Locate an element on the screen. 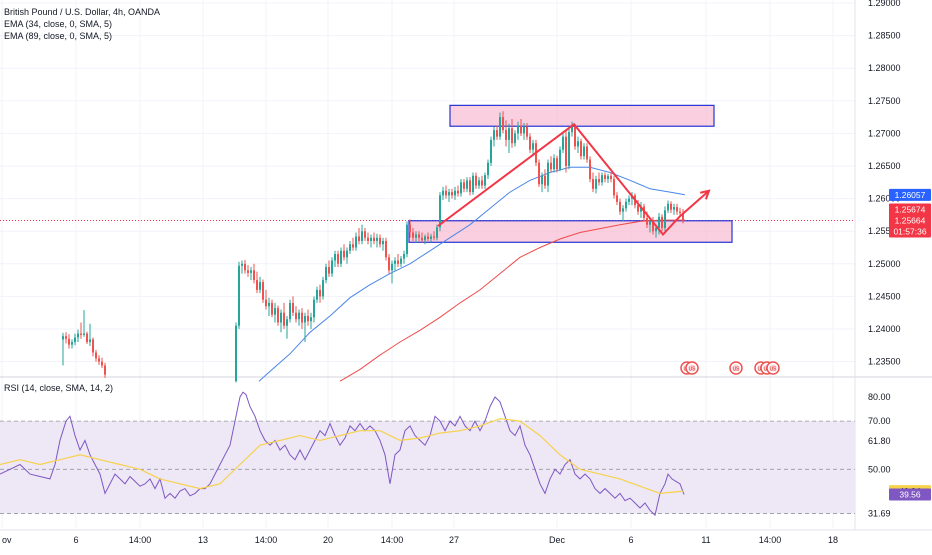 The width and height of the screenshot is (932, 555). rsi-tag-text: 39.56 is located at coordinates (910, 494).